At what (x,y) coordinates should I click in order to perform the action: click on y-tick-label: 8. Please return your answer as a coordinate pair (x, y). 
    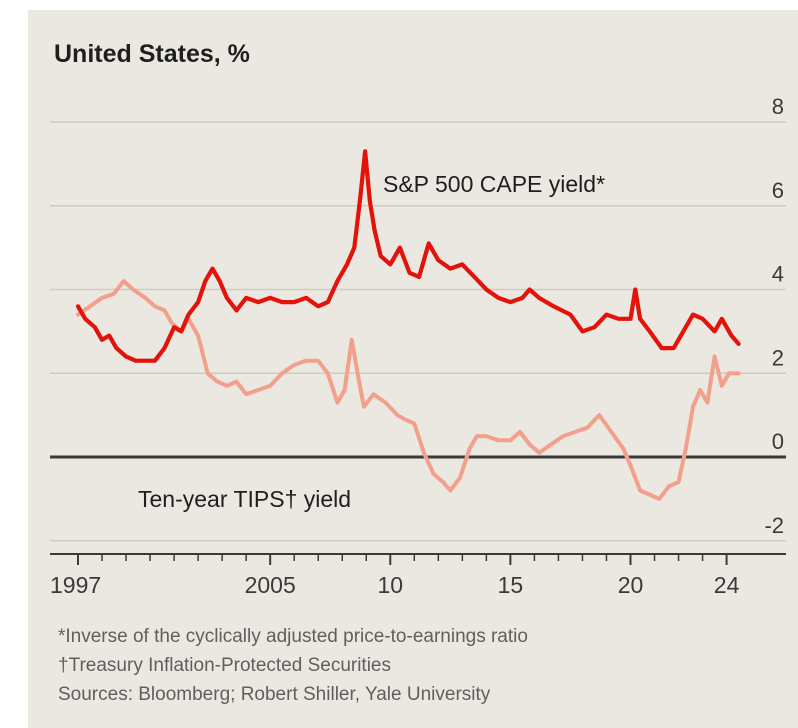
    Looking at the image, I should click on (778, 106).